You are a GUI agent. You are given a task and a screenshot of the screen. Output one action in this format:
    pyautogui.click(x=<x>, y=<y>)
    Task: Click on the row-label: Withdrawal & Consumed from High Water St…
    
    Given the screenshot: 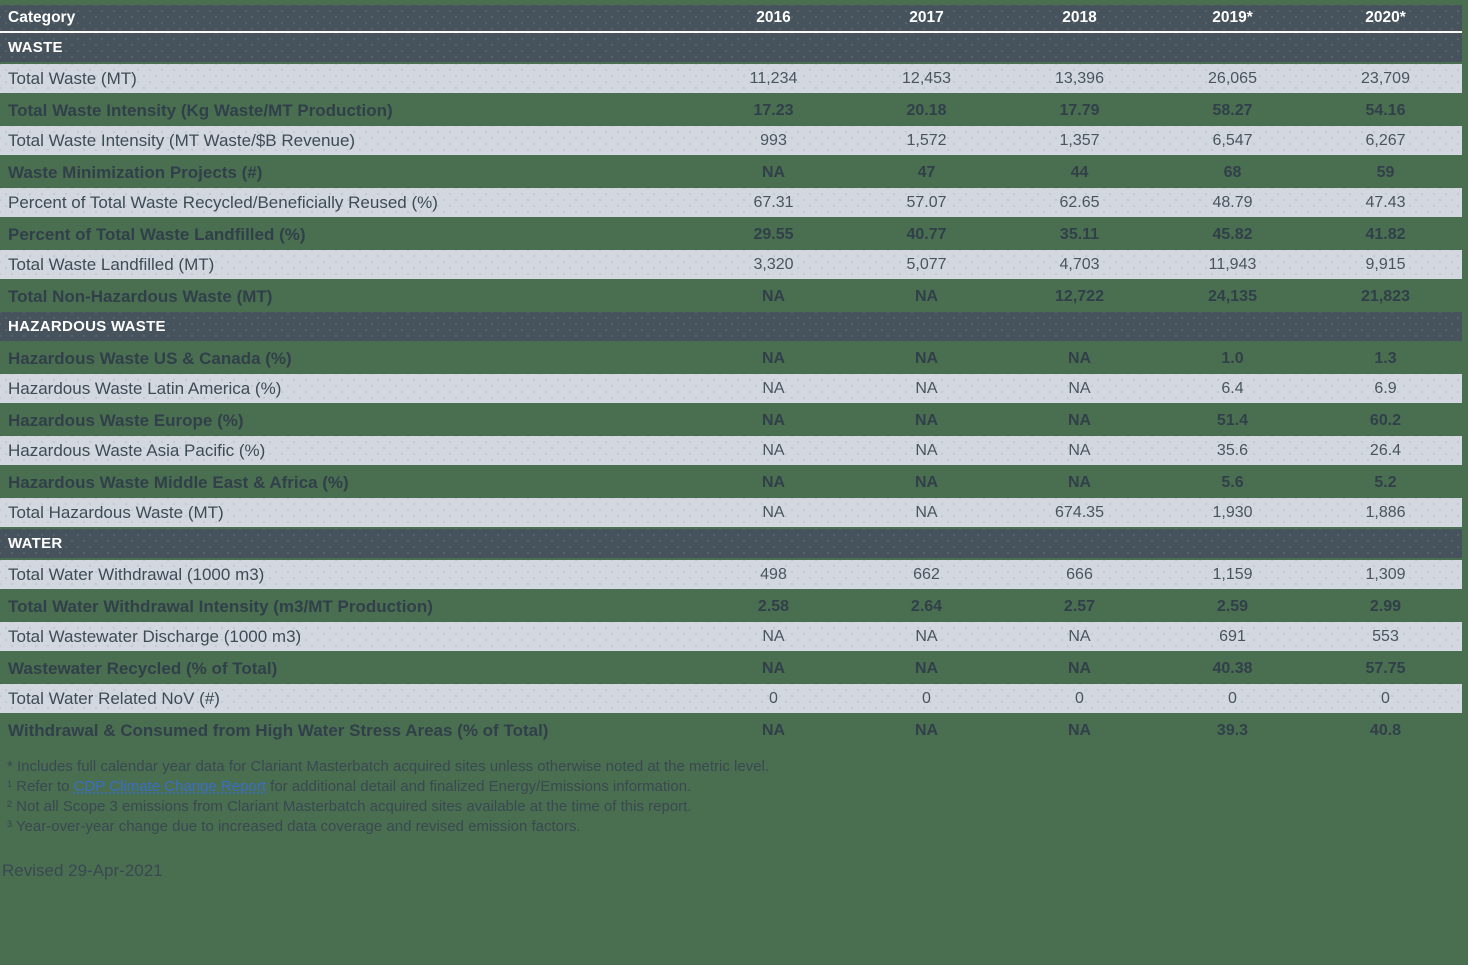 What is the action you would take?
    pyautogui.click(x=278, y=730)
    